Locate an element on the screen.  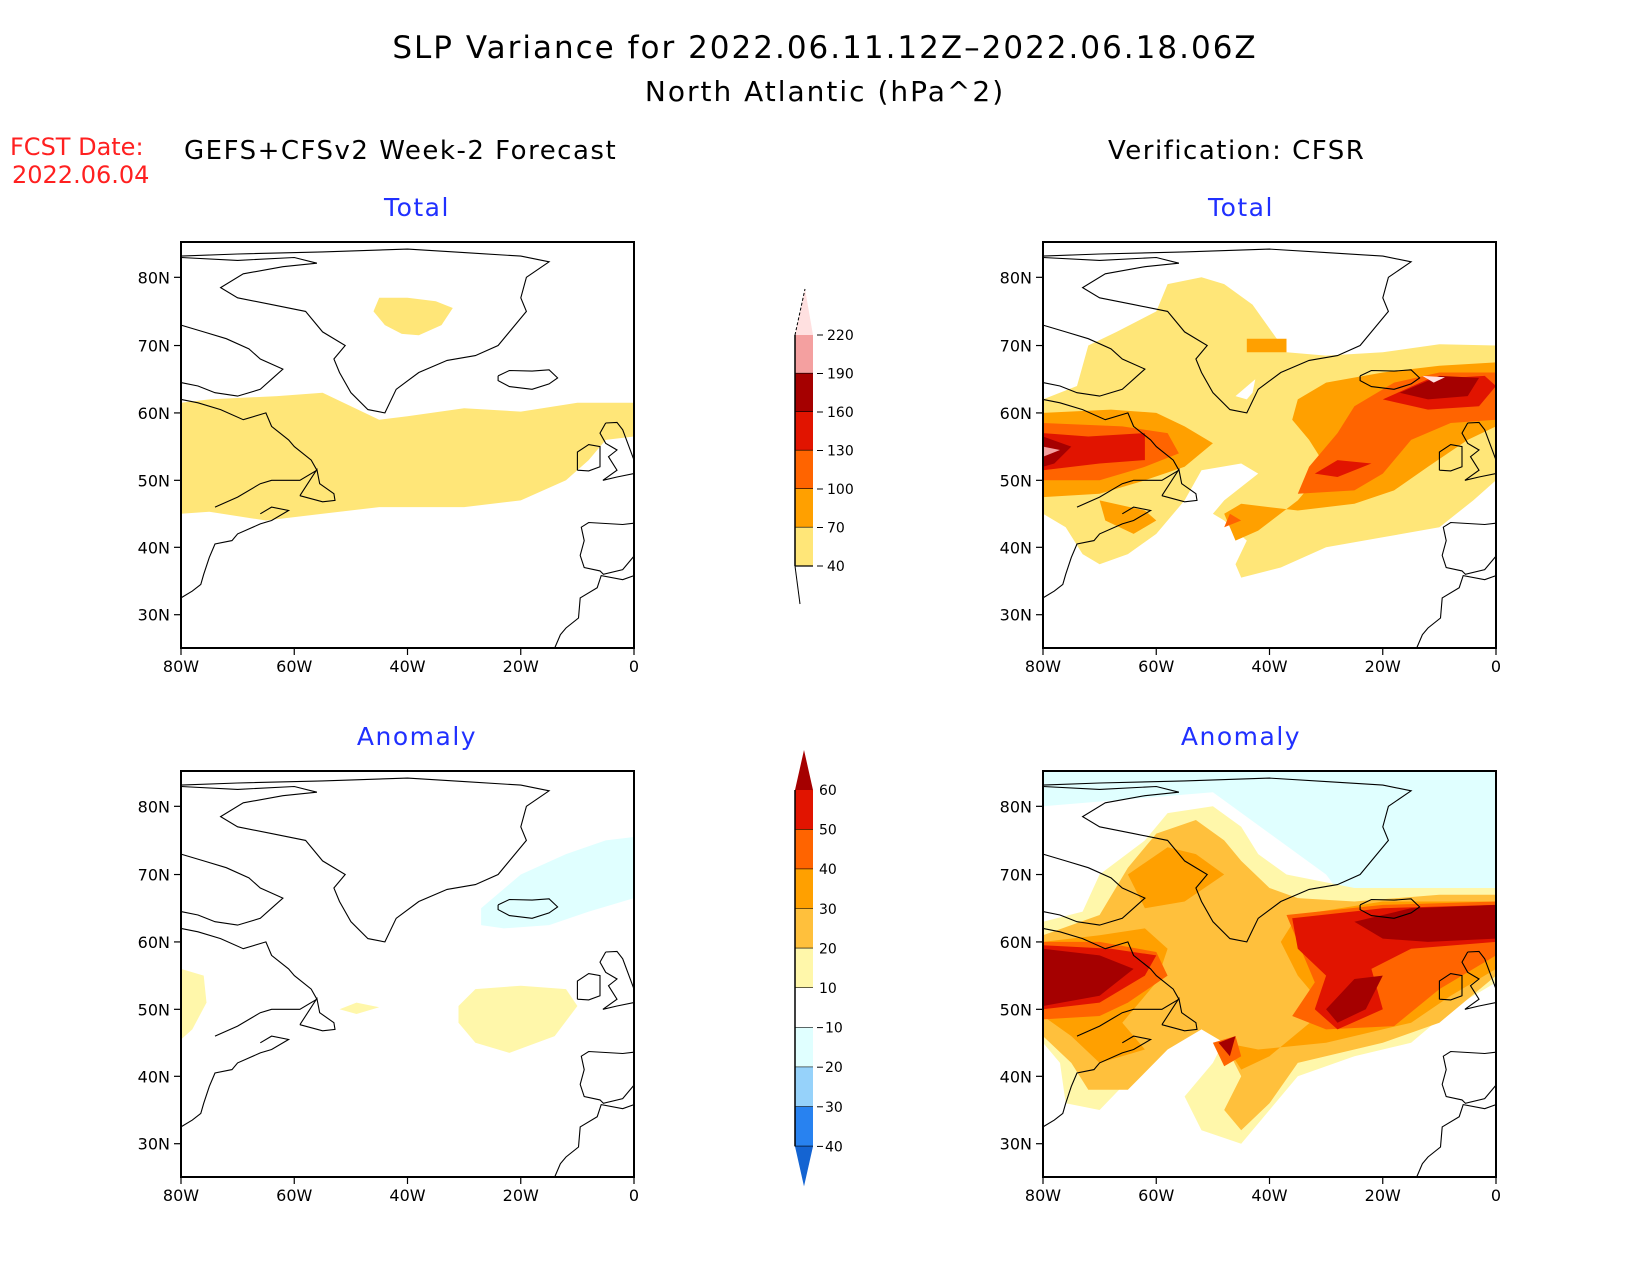
colorbar-label: 190 is located at coordinates (840, 375).